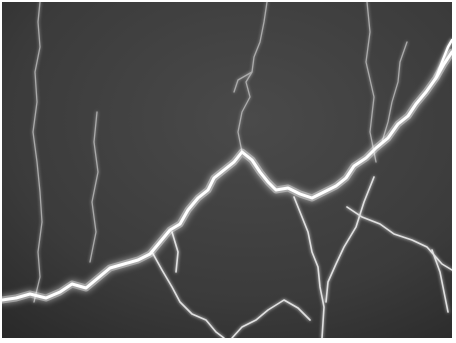 The width and height of the screenshot is (456, 343). I want to click on branch-down-right, so click(350, 239).